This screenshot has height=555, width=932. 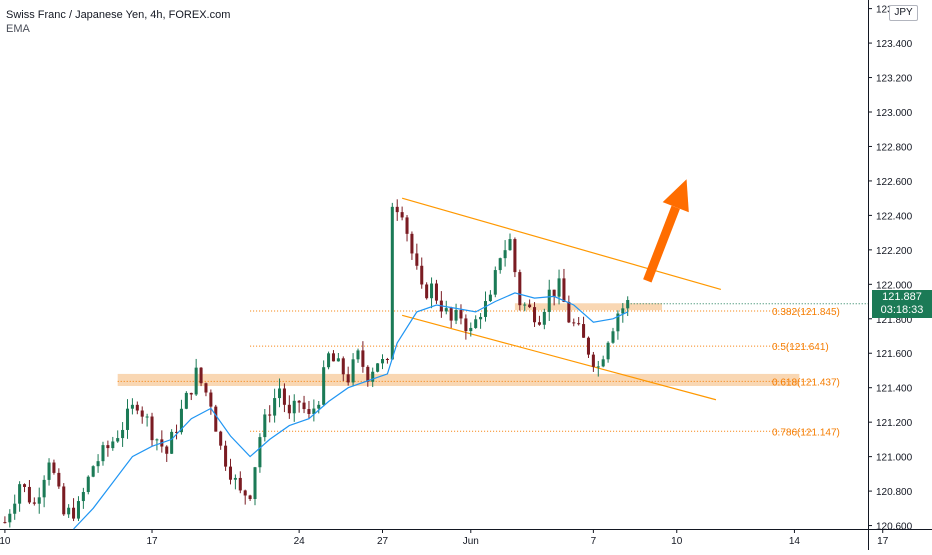 I want to click on price-tick-label: 123.200, so click(x=894, y=79).